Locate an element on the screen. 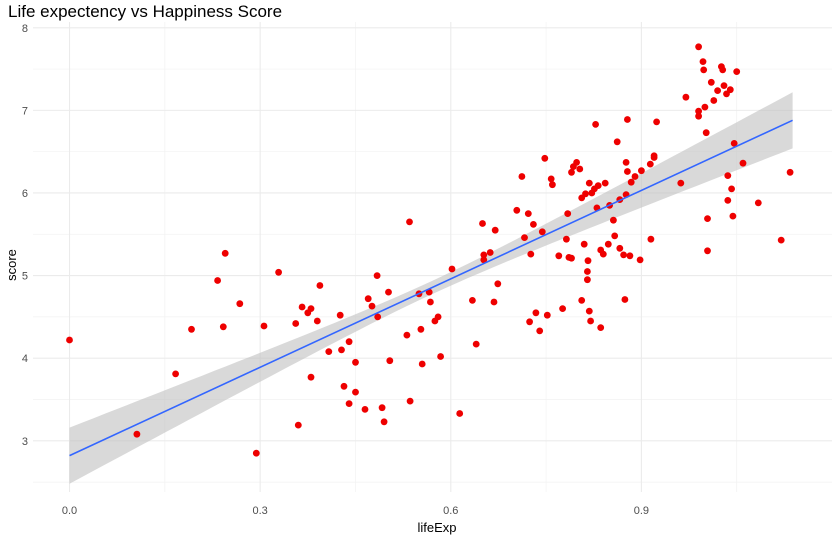 Image resolution: width=837 pixels, height=540 pixels. y-axis-ticks: 3 4 5 6 7 8 is located at coordinates (25, 235).